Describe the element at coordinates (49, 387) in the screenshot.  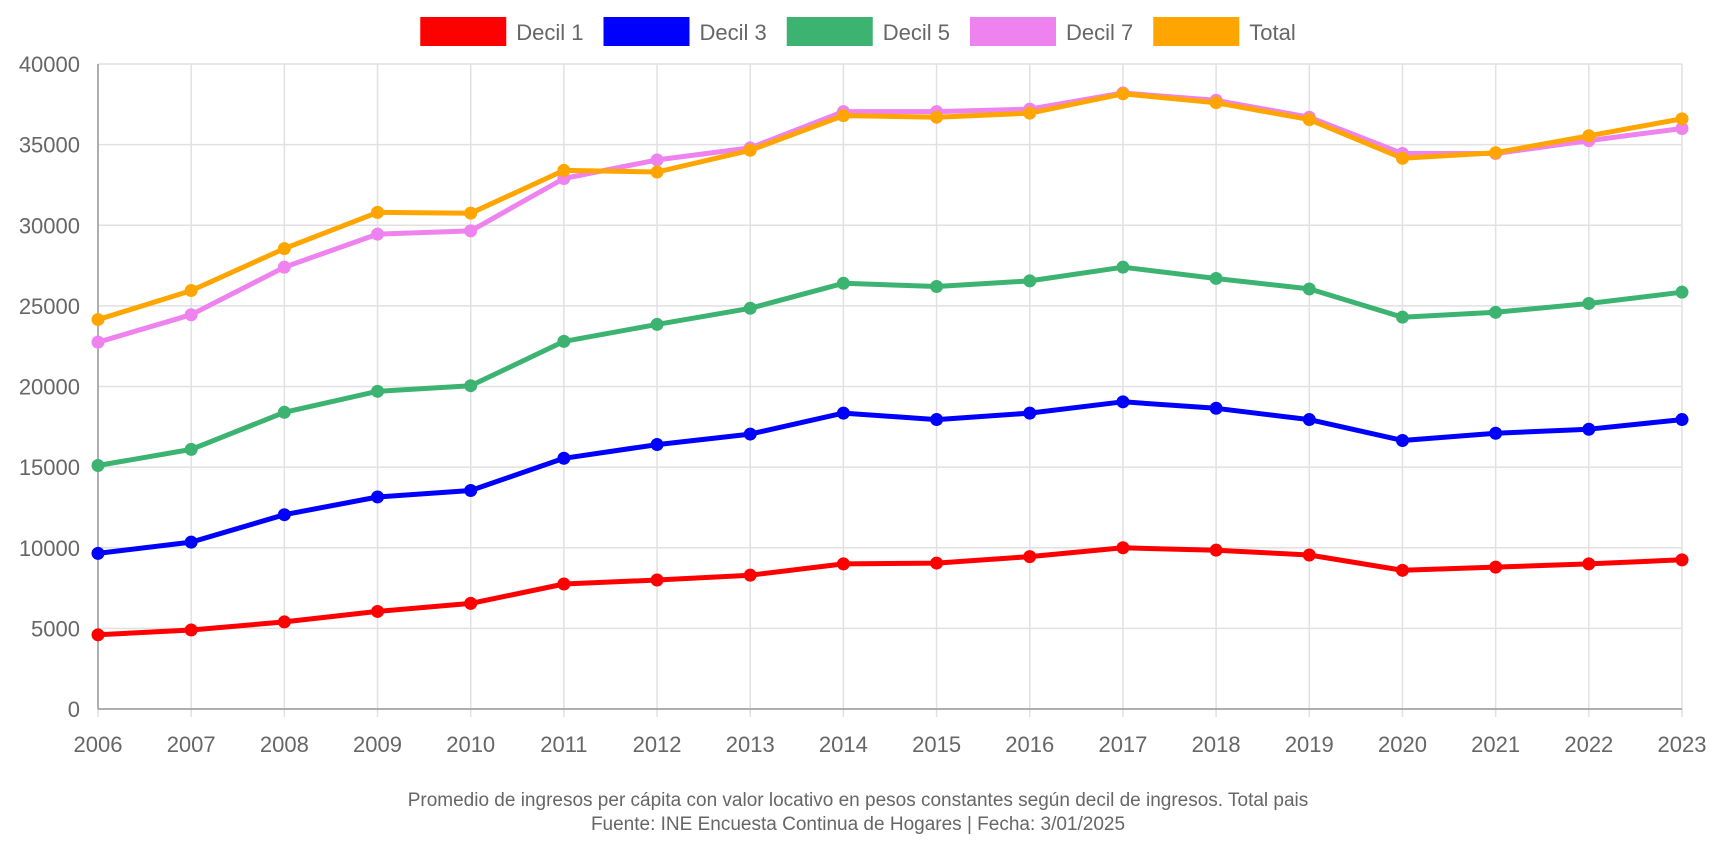
I see `y-tick-label: 20000` at that location.